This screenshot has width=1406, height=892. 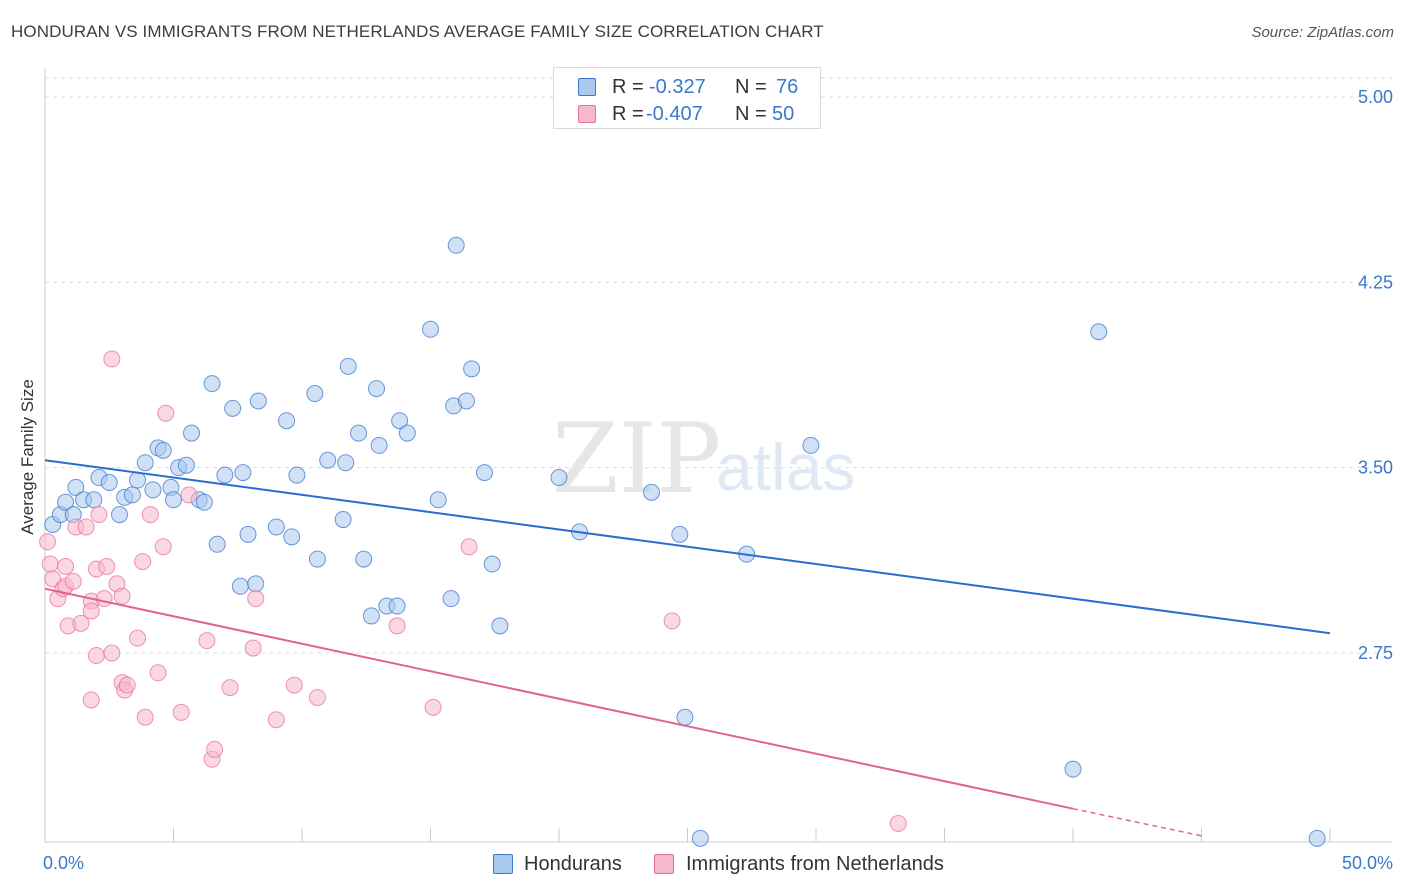 What do you see at coordinates (787, 87) in the screenshot?
I see `legend-n-value: 76` at bounding box center [787, 87].